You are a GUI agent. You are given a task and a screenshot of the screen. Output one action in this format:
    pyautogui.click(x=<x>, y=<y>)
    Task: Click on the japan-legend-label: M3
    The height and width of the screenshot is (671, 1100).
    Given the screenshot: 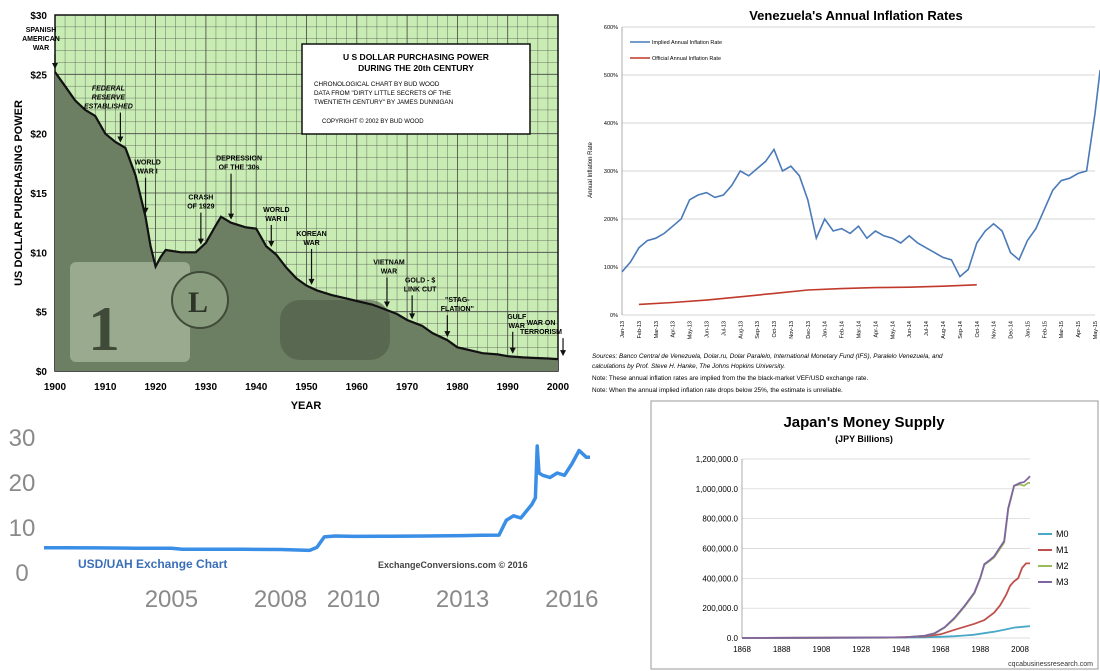 What is the action you would take?
    pyautogui.click(x=1062, y=582)
    